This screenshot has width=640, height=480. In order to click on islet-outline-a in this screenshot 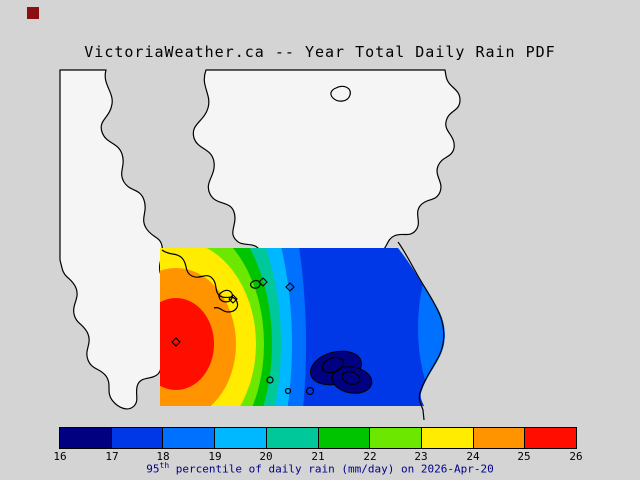, I will do `click(225, 296)`.